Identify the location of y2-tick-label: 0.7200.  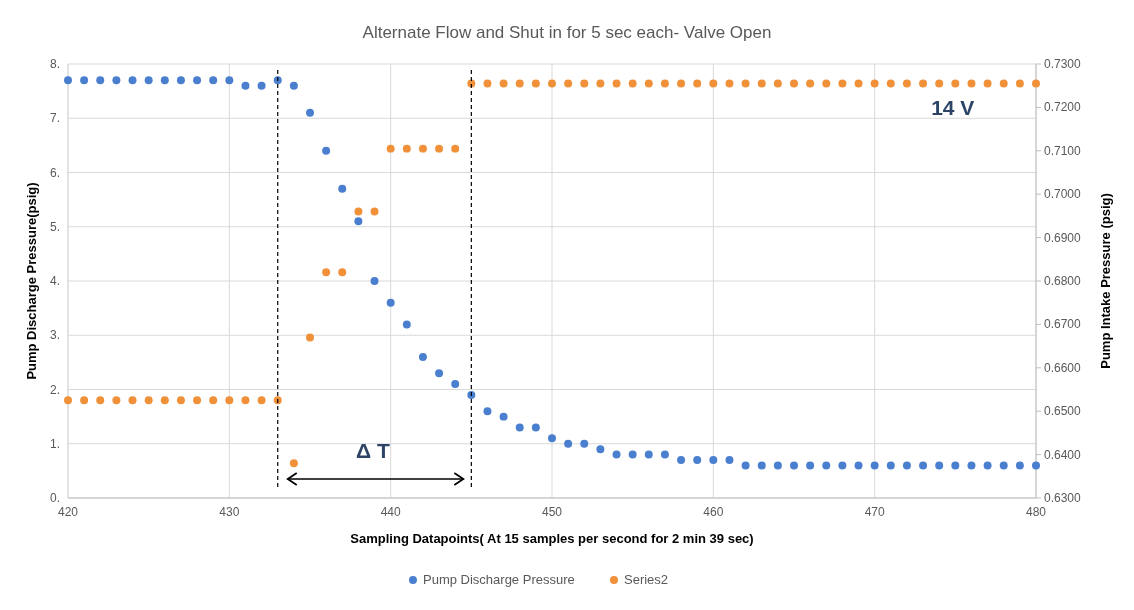
(1063, 107).